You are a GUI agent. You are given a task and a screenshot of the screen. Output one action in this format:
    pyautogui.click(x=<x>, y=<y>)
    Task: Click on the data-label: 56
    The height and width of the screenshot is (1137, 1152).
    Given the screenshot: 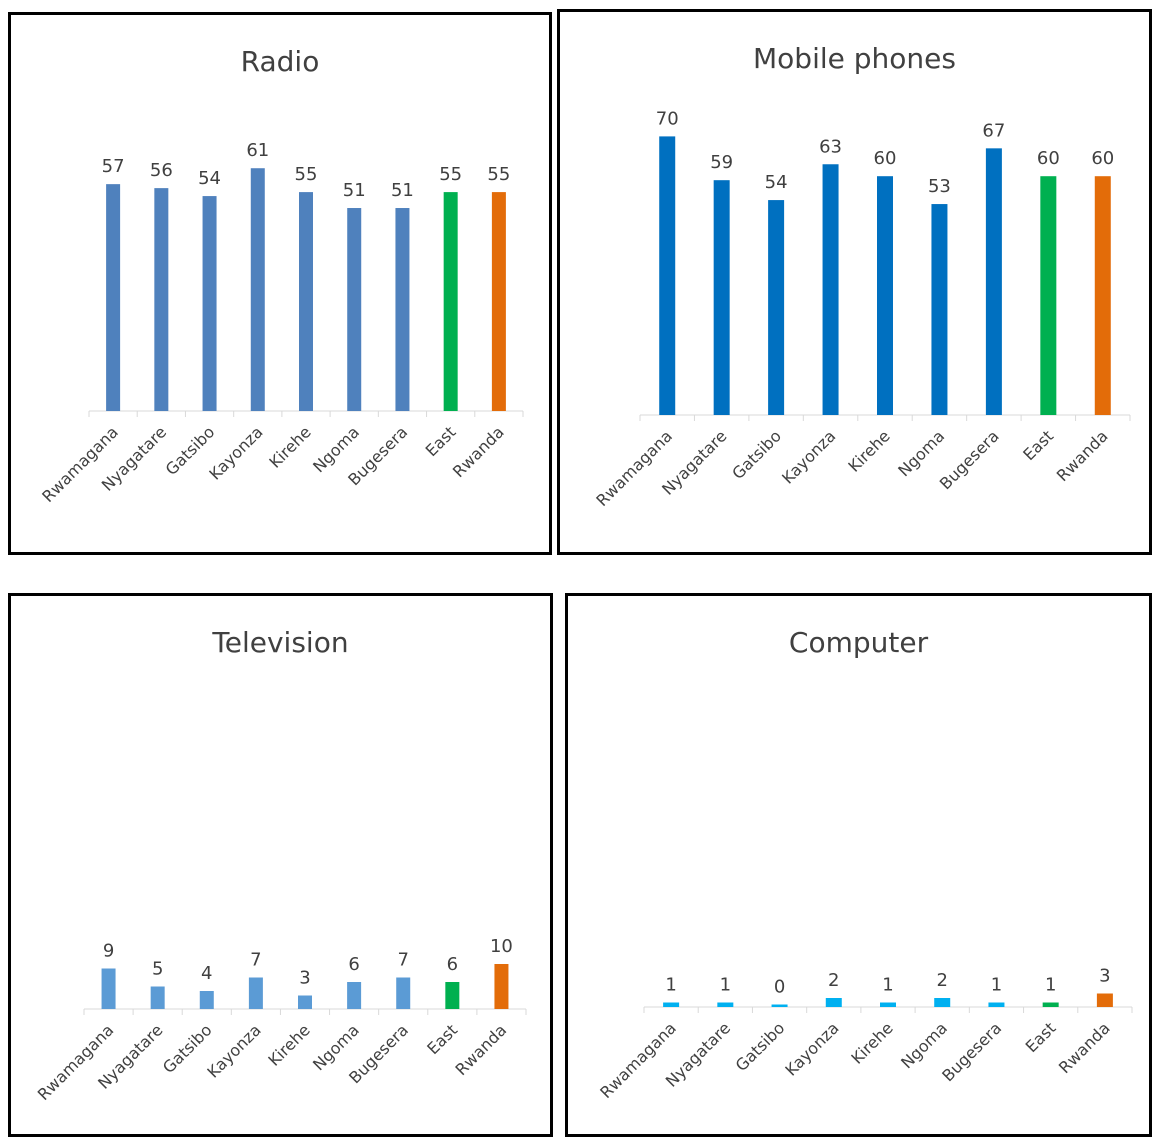 What is the action you would take?
    pyautogui.click(x=161, y=170)
    